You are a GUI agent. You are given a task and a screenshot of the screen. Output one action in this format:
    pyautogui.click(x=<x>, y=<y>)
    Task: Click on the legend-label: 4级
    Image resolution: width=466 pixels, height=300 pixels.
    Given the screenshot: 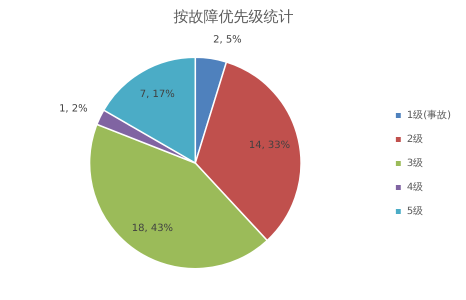 What is the action you would take?
    pyautogui.click(x=415, y=187)
    